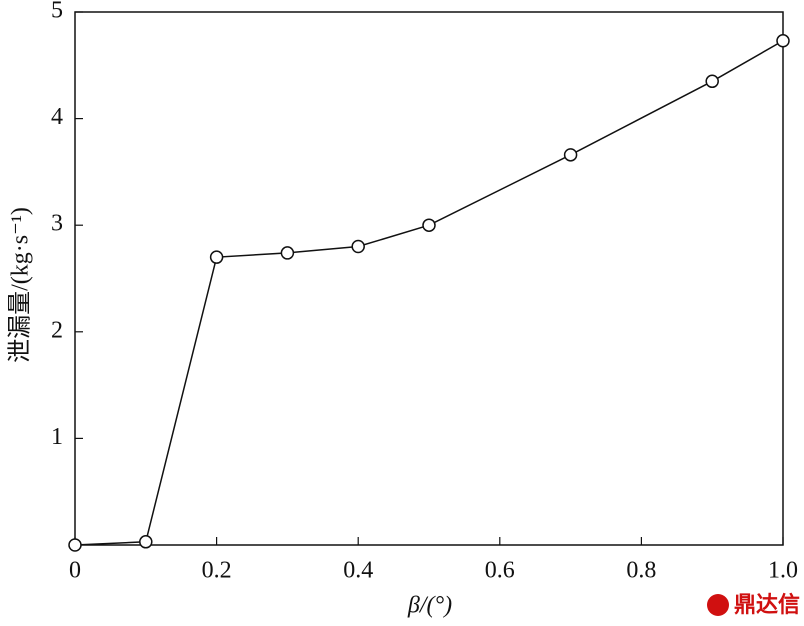 Image resolution: width=804 pixels, height=626 pixels. What do you see at coordinates (57, 437) in the screenshot?
I see `y-tick-label: 1` at bounding box center [57, 437].